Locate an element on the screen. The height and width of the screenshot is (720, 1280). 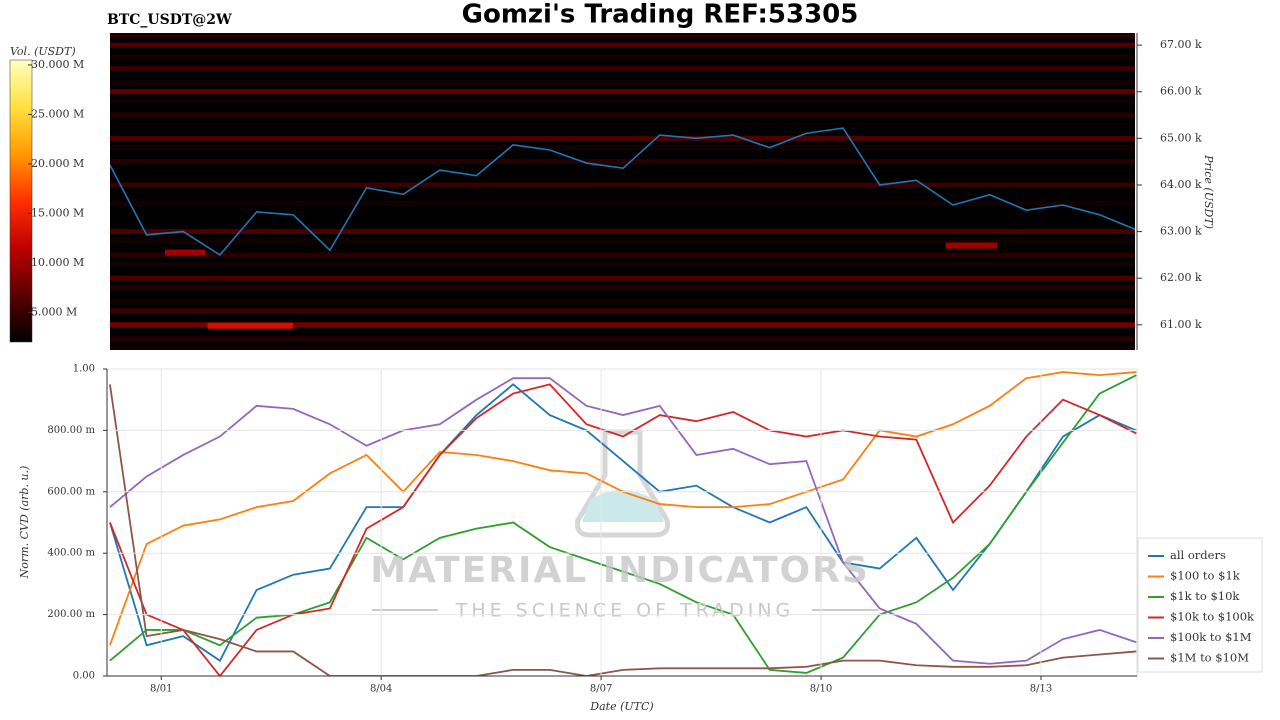
y-tick-label: 600.00 m is located at coordinates (71, 491).